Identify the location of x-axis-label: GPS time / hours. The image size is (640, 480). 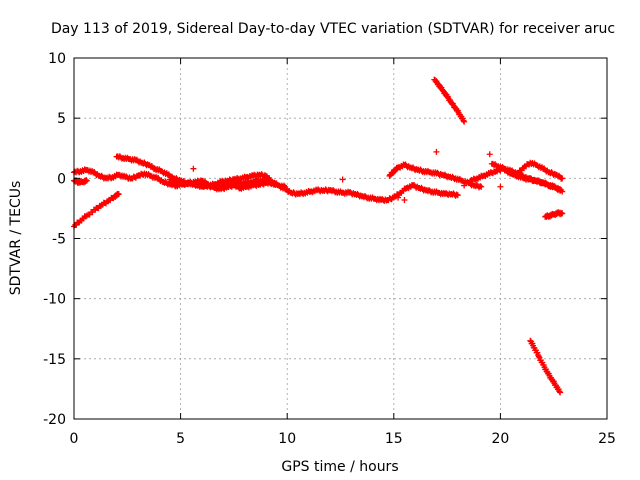
(339, 467).